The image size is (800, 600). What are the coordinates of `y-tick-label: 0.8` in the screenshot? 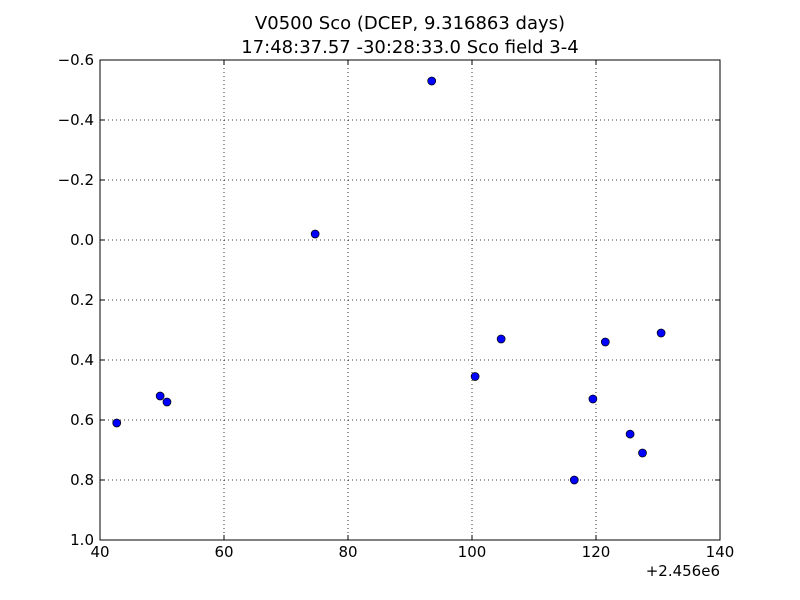 It's located at (82, 480).